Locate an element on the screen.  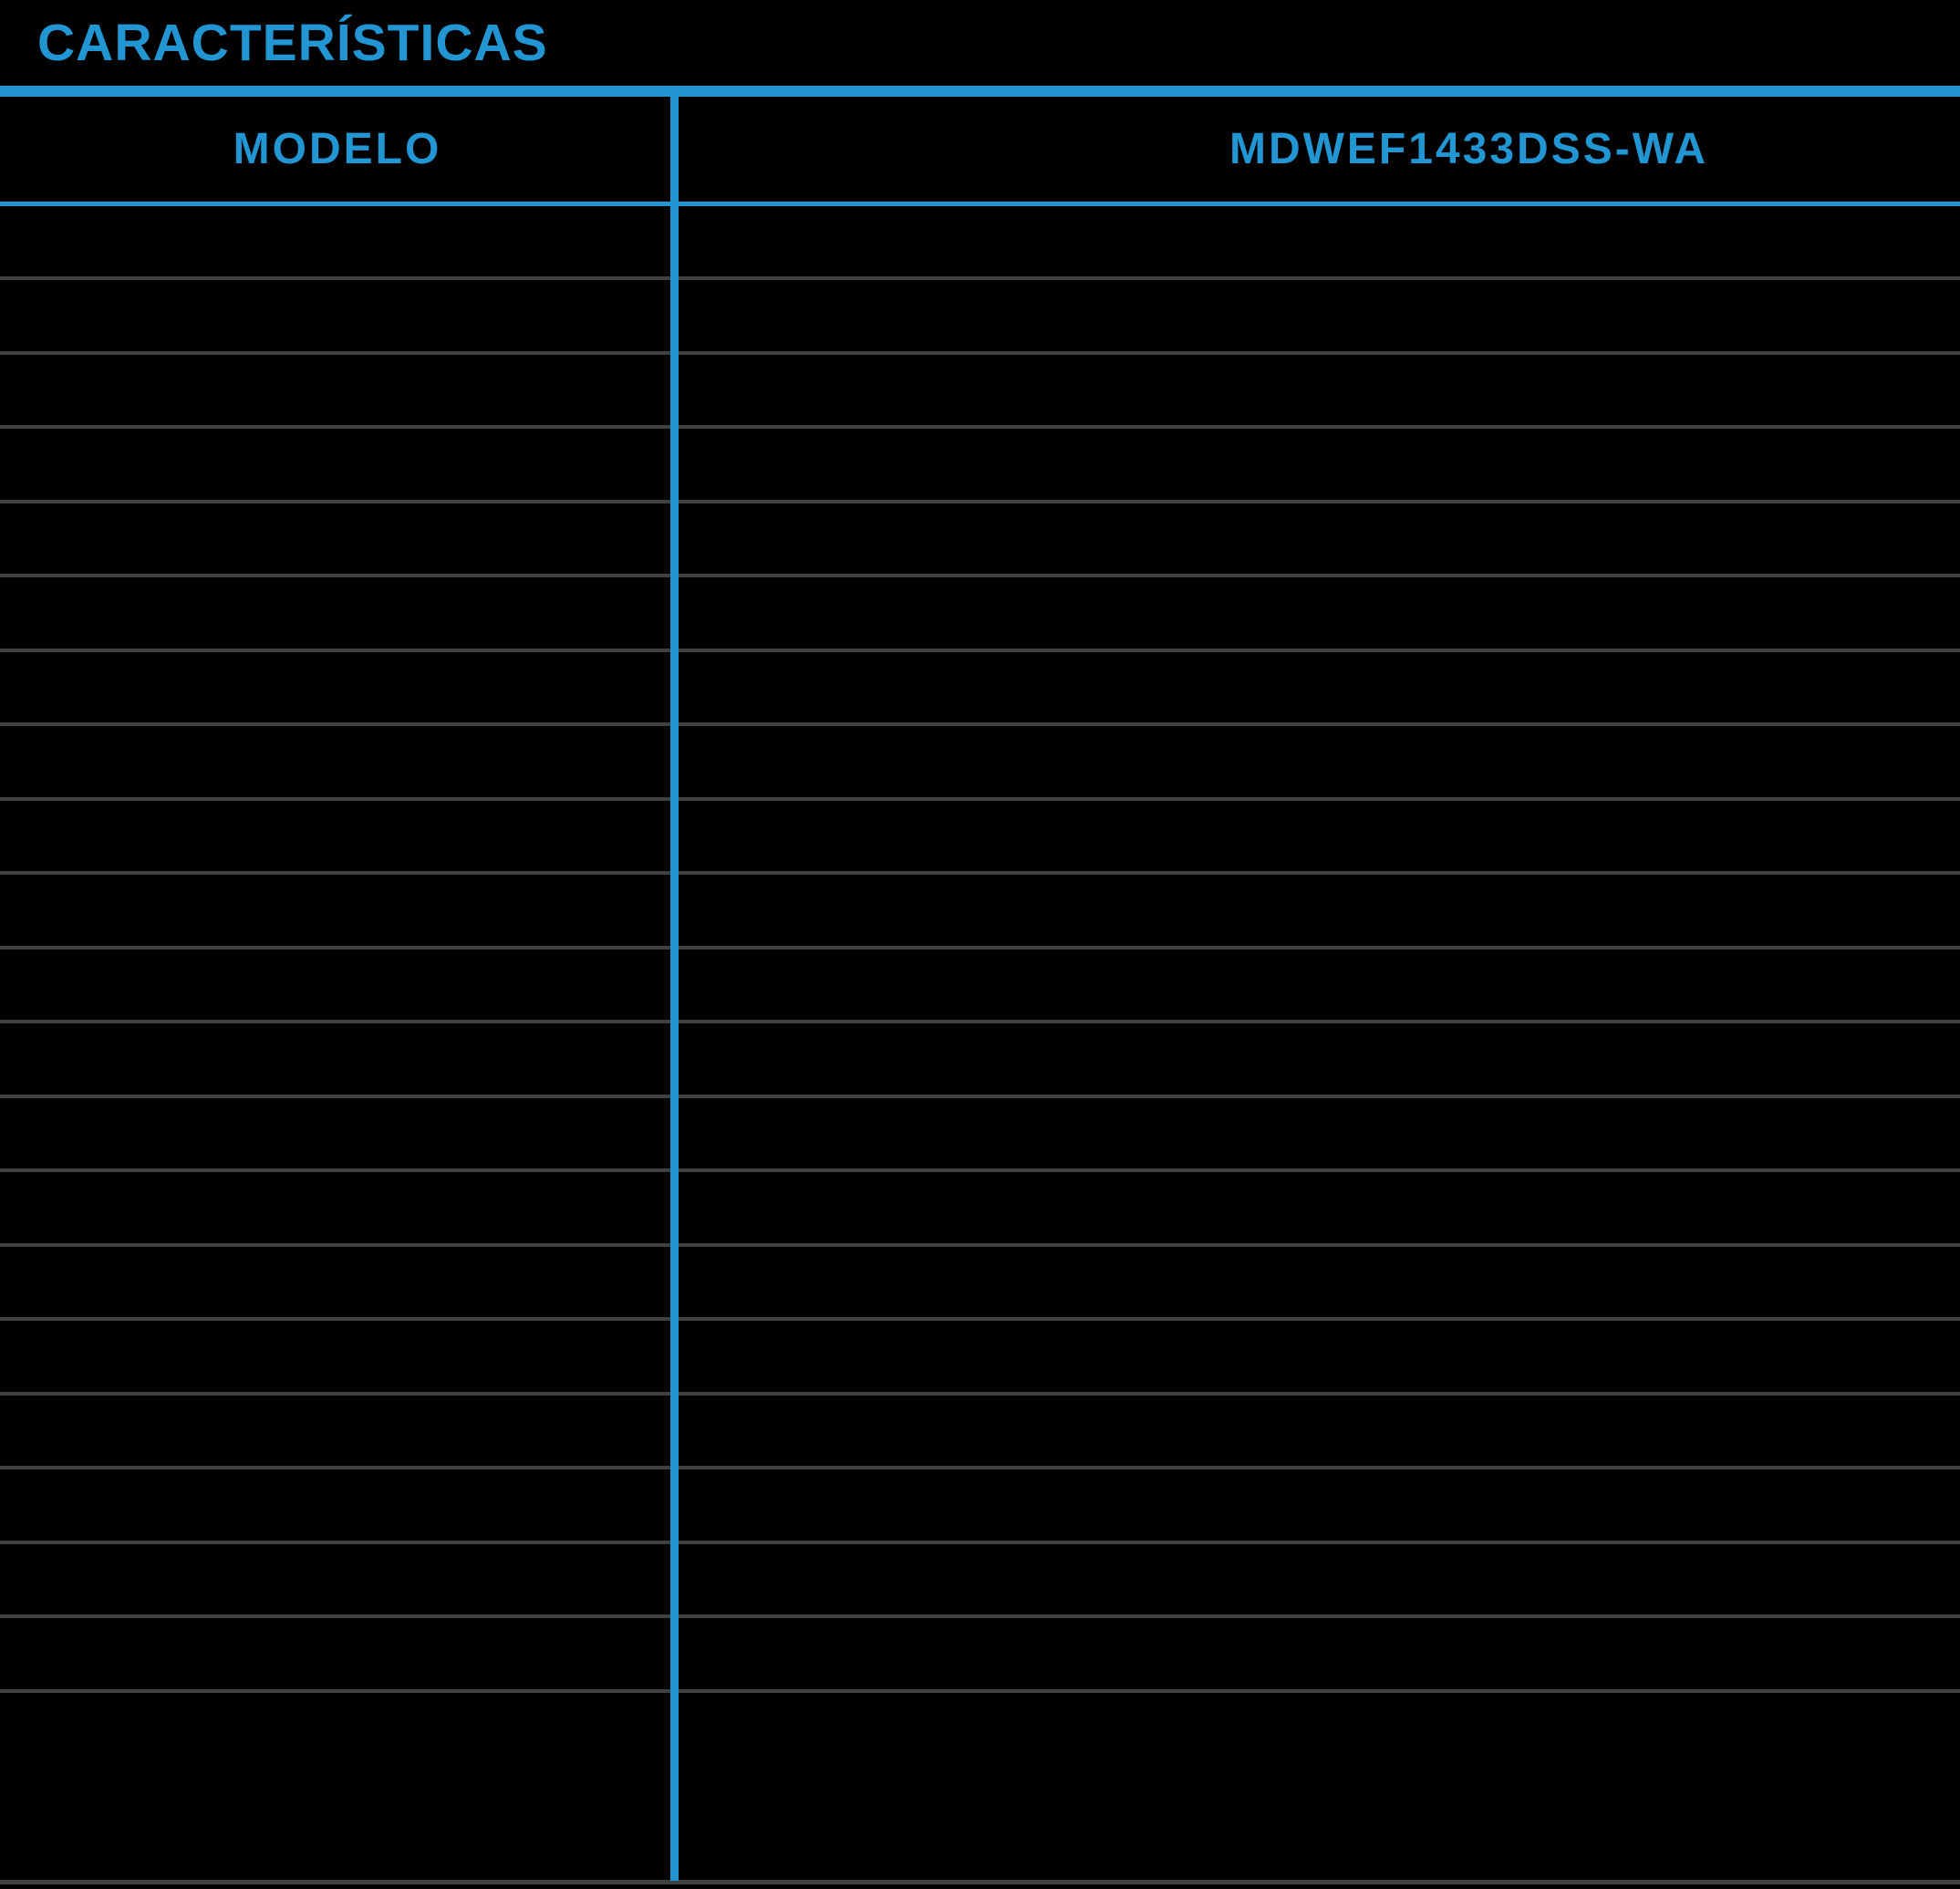
column-header-modelo: MODELO is located at coordinates (337, 149).